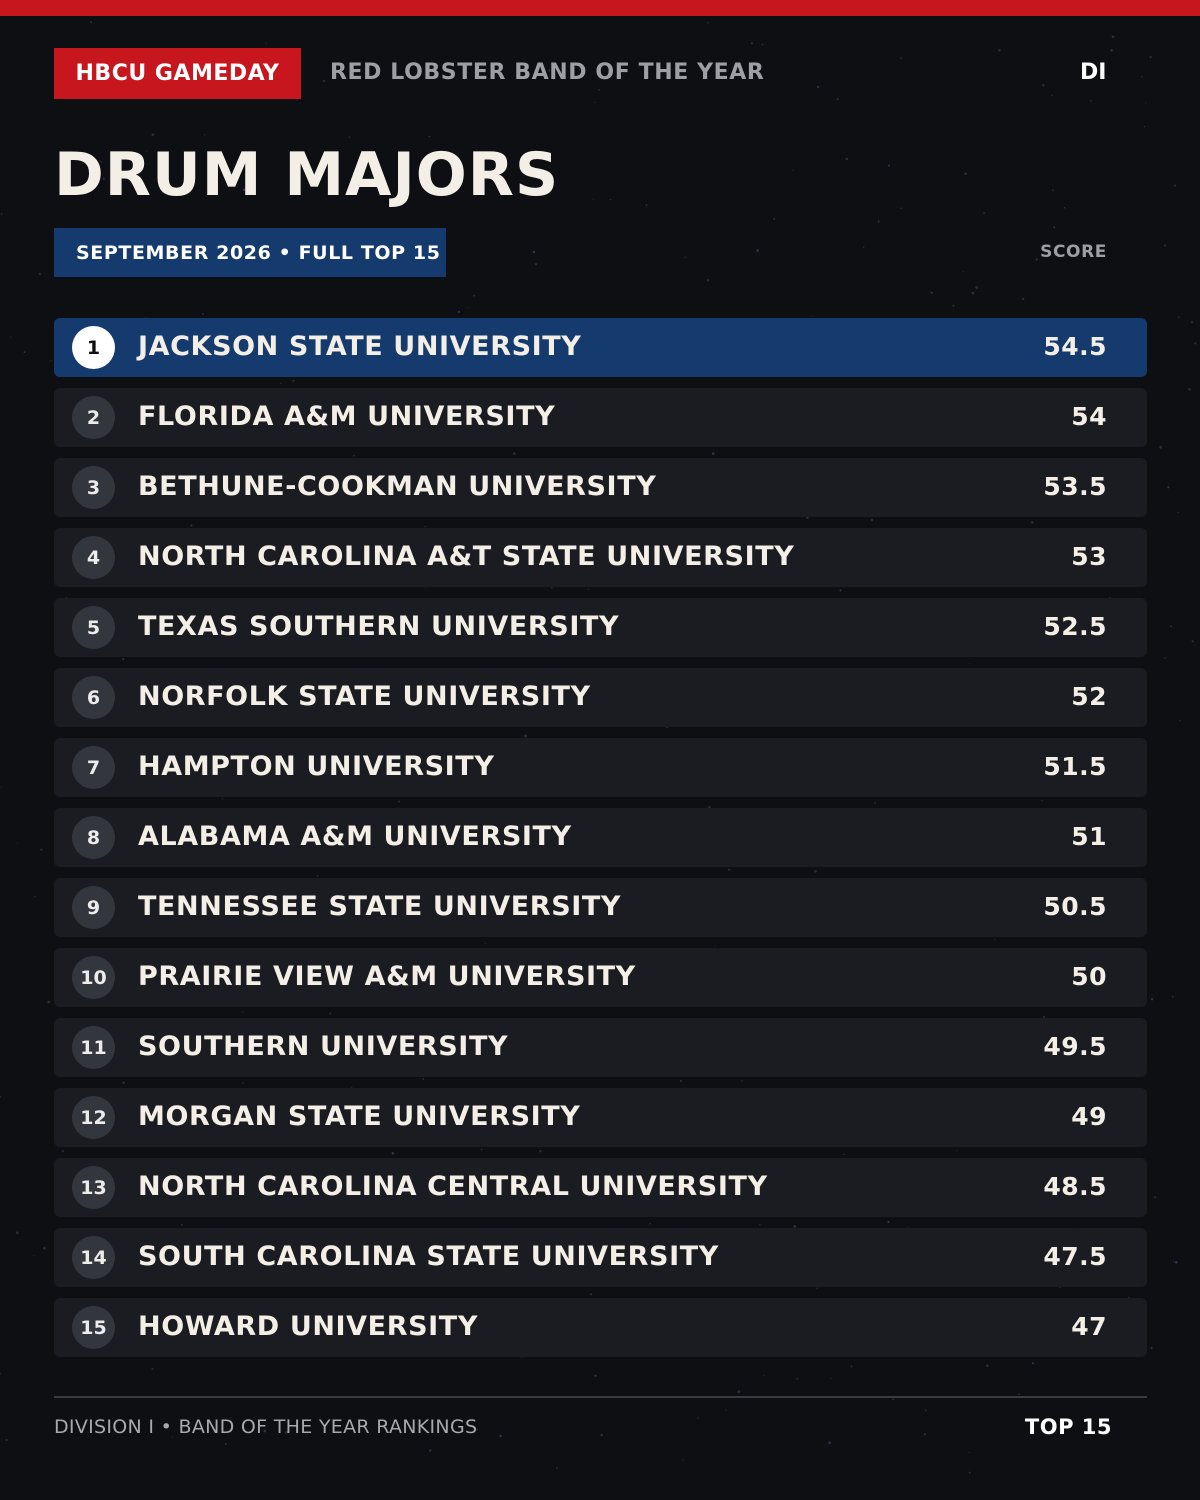 The width and height of the screenshot is (1200, 1500). Describe the element at coordinates (1075, 1046) in the screenshot. I see `score-value: 49.5` at that location.